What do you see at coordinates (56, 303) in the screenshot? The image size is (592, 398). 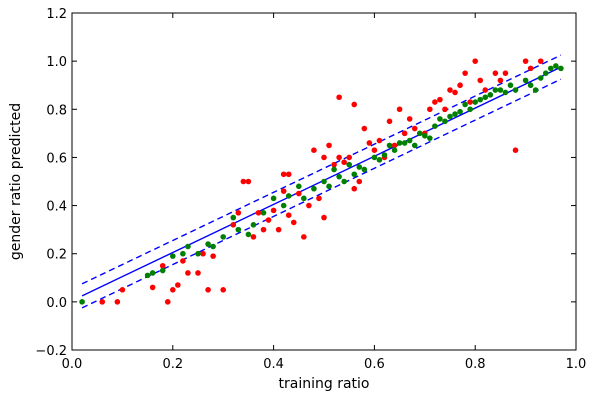 I see `y-tick-label: 0.0` at bounding box center [56, 303].